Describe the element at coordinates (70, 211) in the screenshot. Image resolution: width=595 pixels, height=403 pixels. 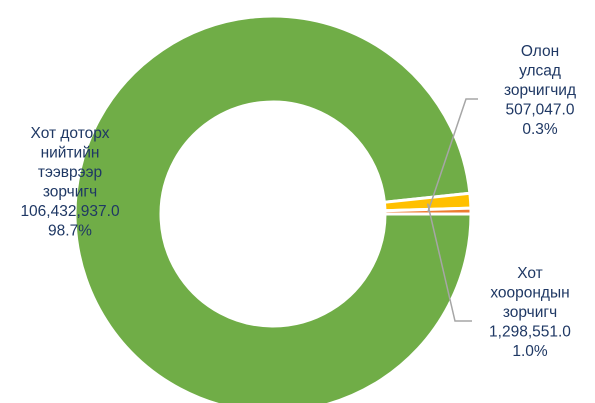
I see `data-label-value: 106,432,937.0` at that location.